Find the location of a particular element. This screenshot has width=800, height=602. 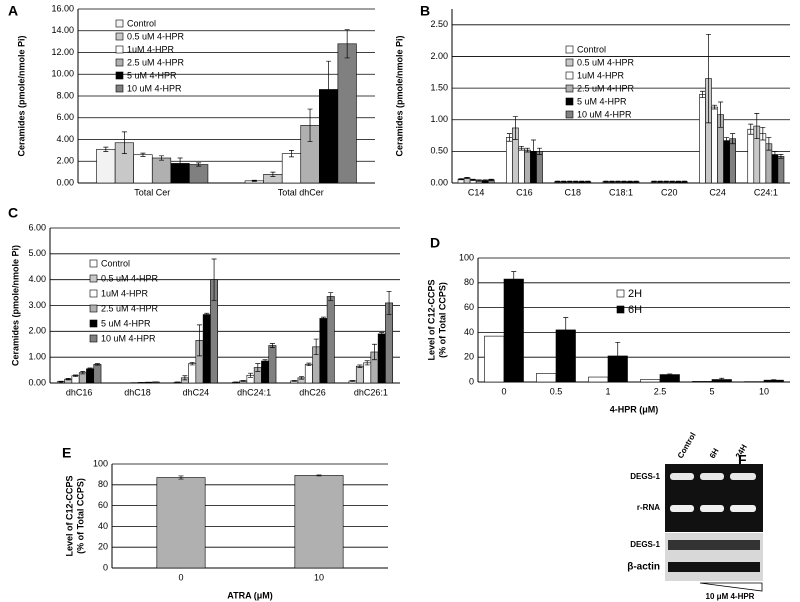

x-tick-label: Total dhCer is located at coordinates (301, 192).